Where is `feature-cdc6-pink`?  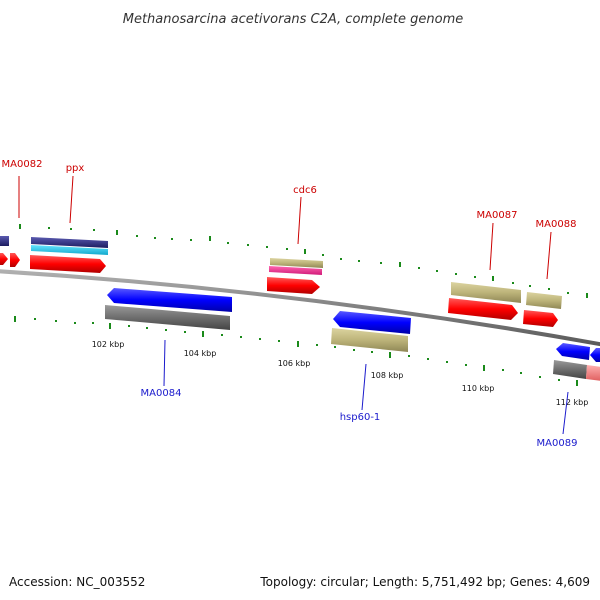 feature-cdc6-pink is located at coordinates (295, 270).